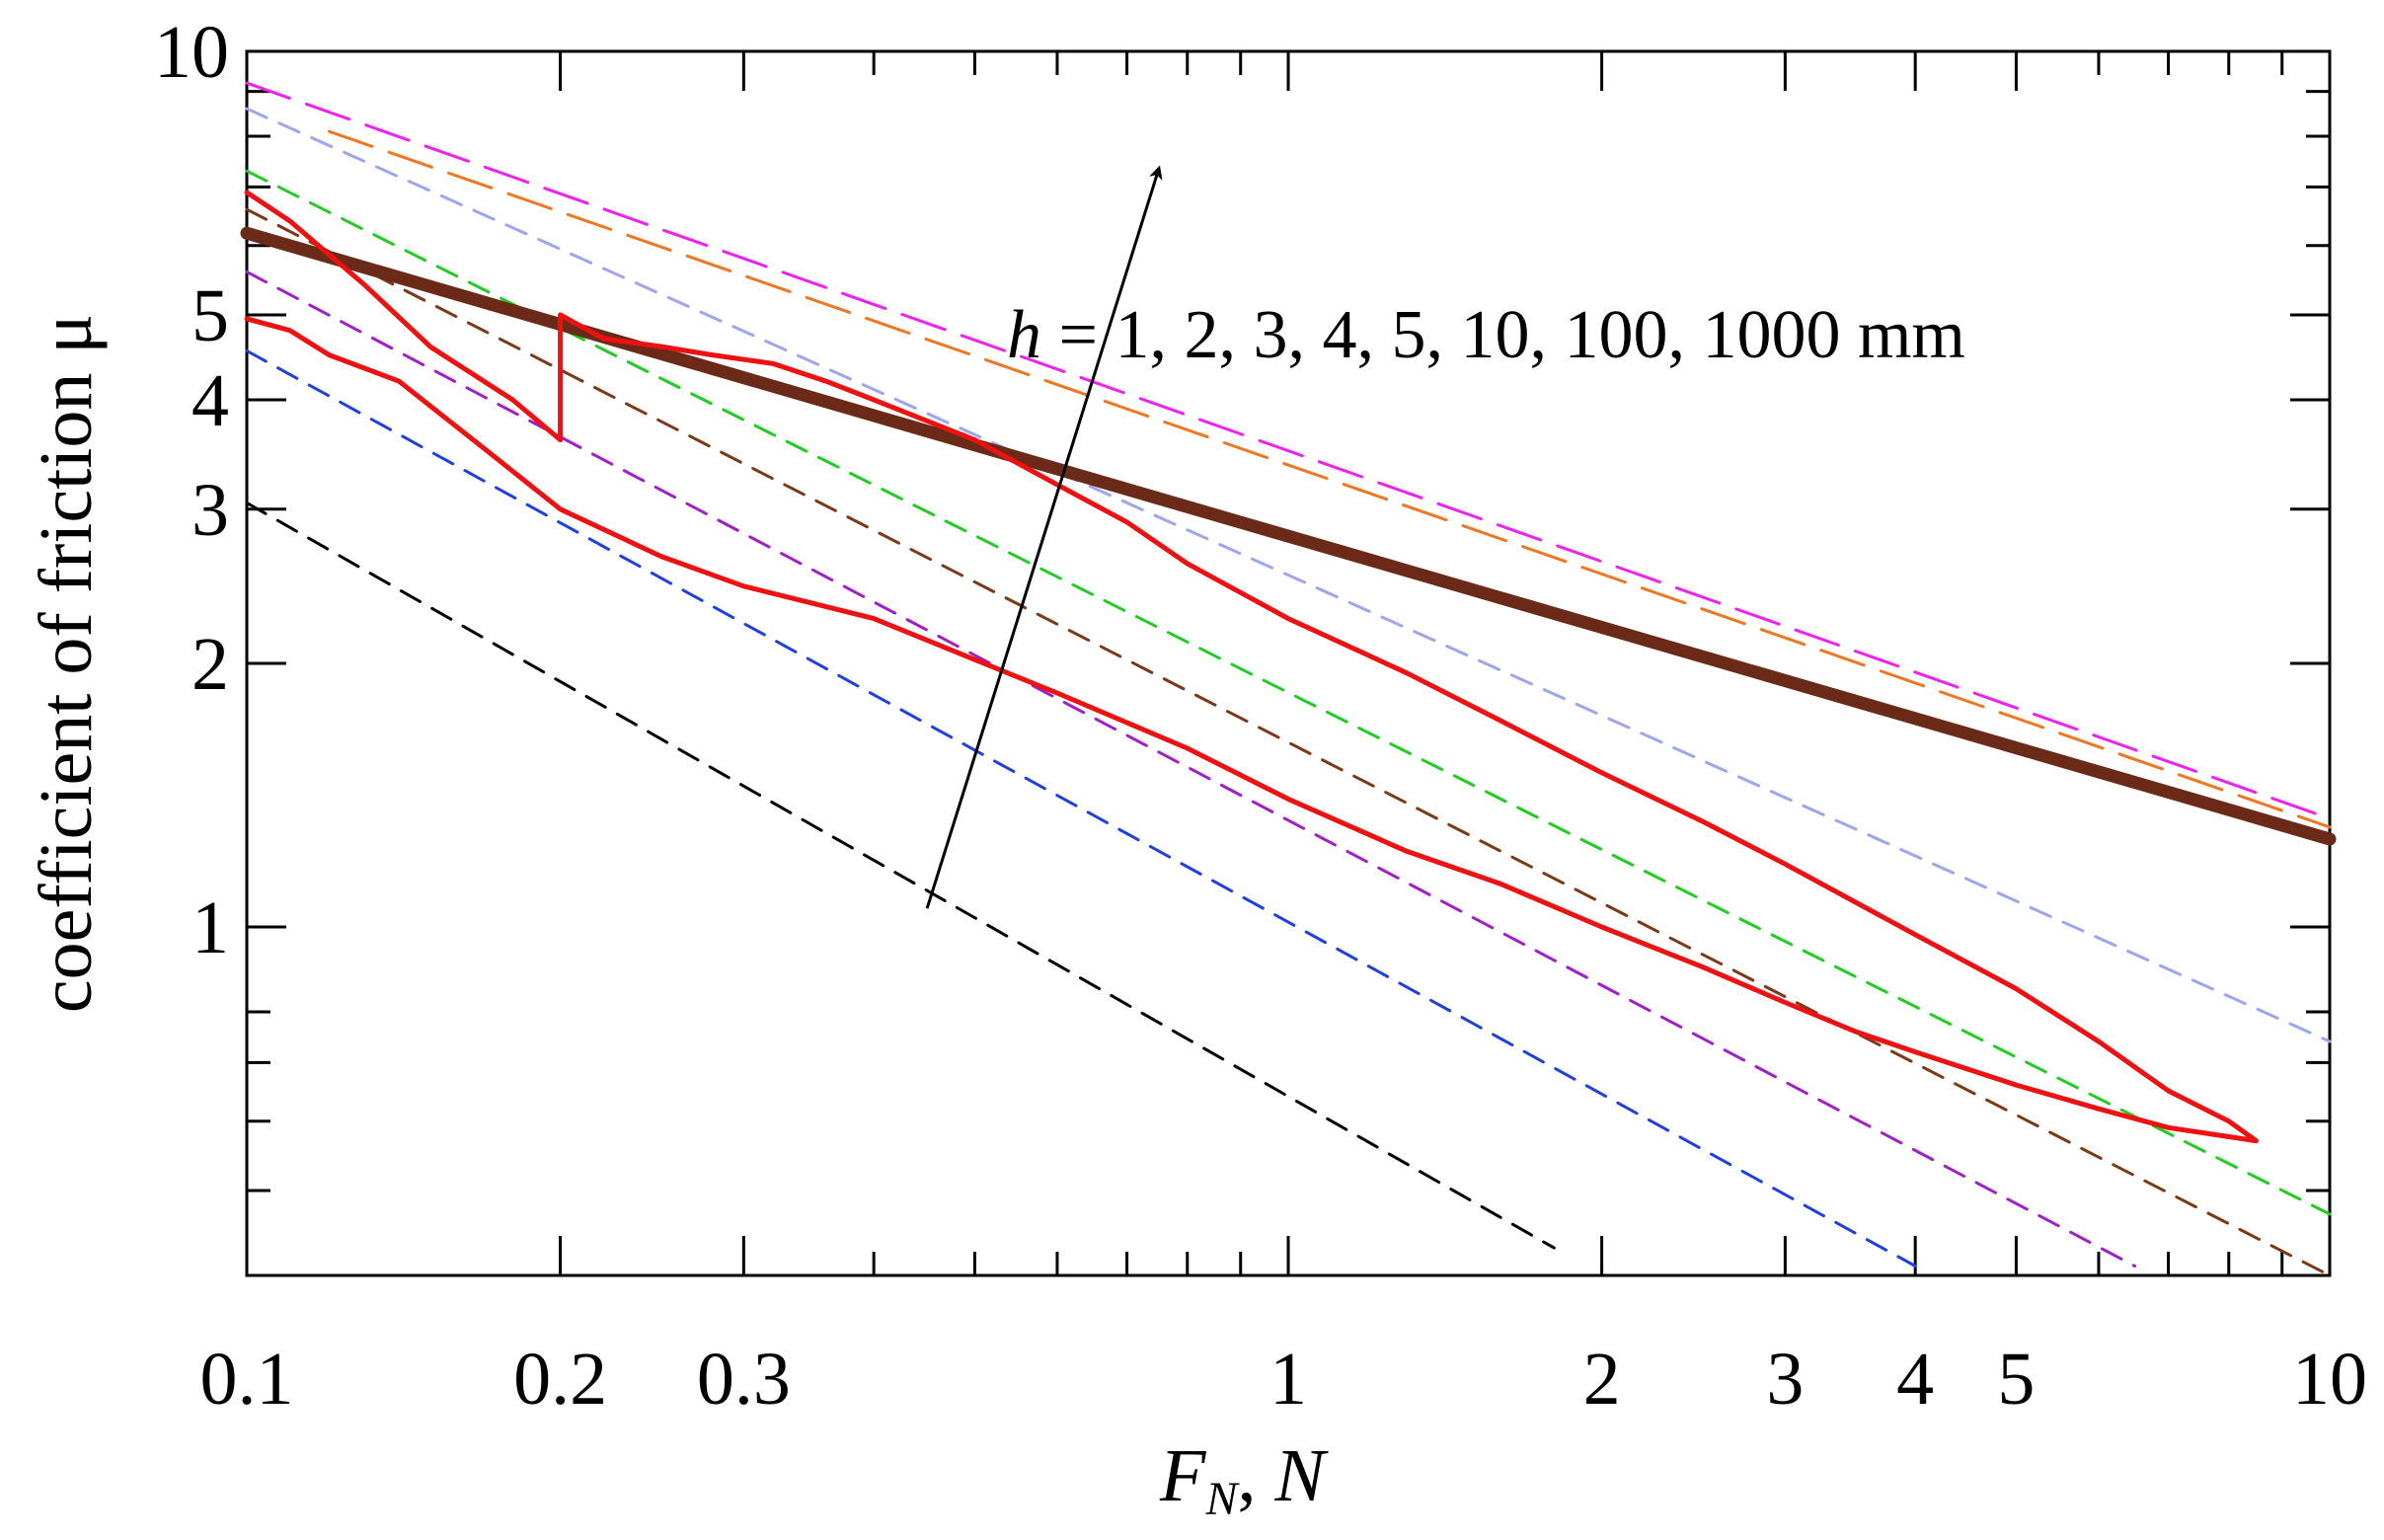 This screenshot has height=1540, width=2384. I want to click on y-tick-label: 4, so click(210, 400).